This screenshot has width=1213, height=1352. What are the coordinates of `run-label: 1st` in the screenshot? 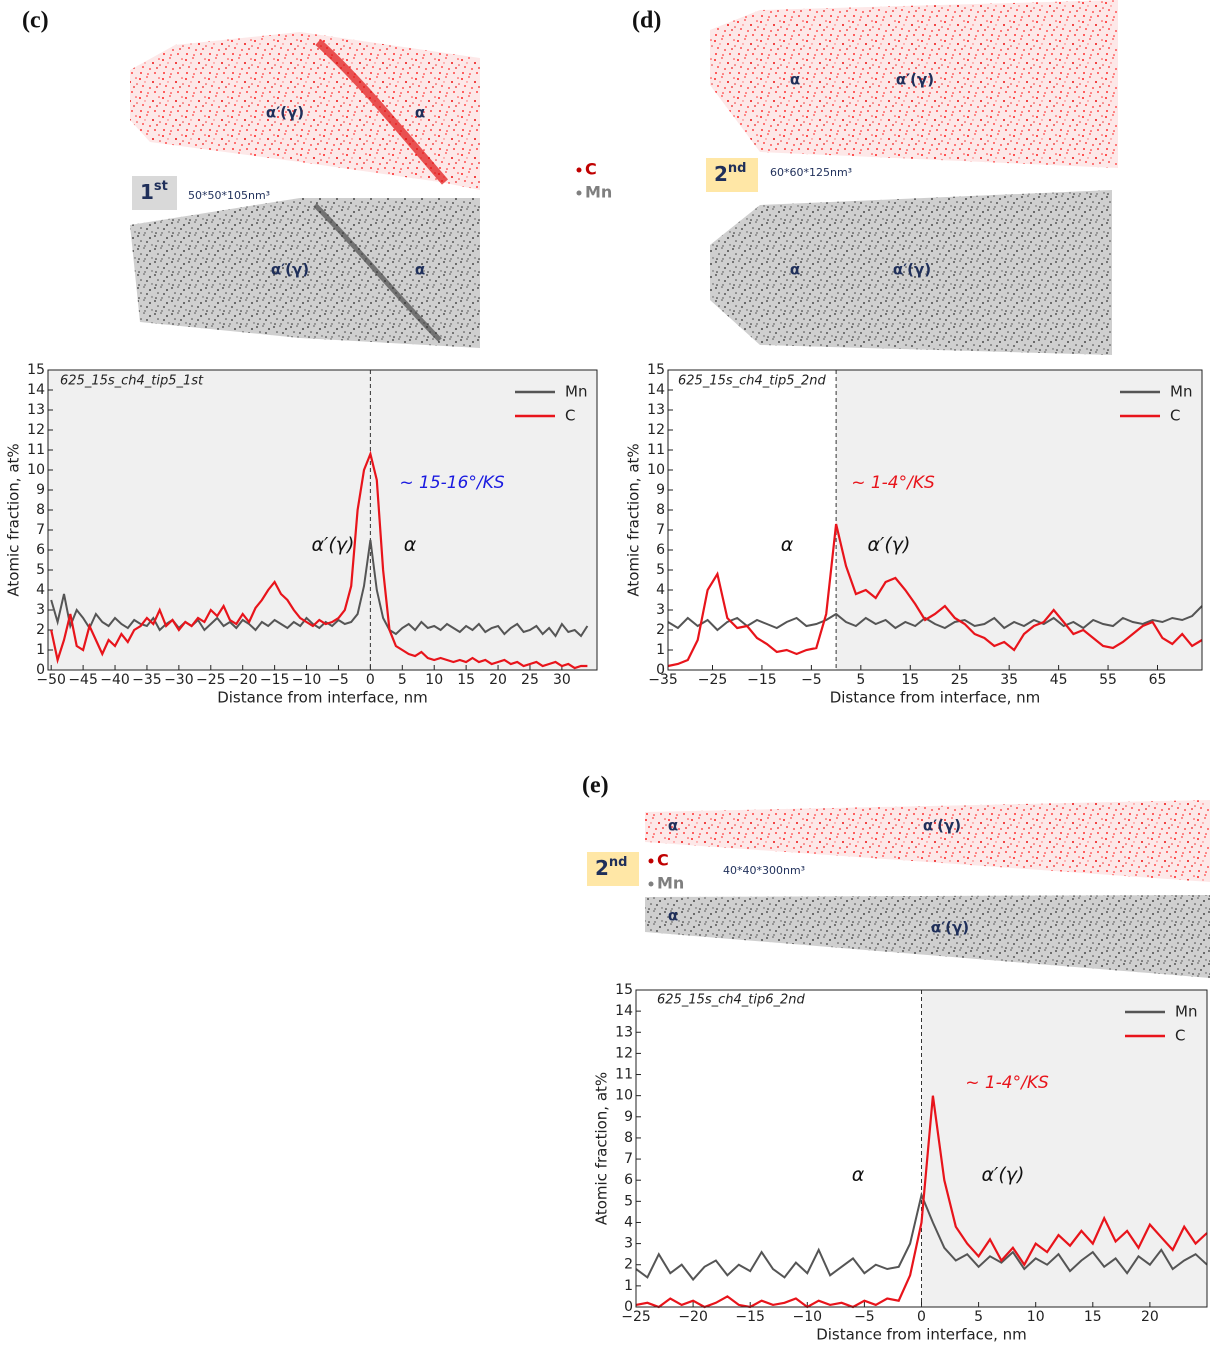 It's located at (154, 191).